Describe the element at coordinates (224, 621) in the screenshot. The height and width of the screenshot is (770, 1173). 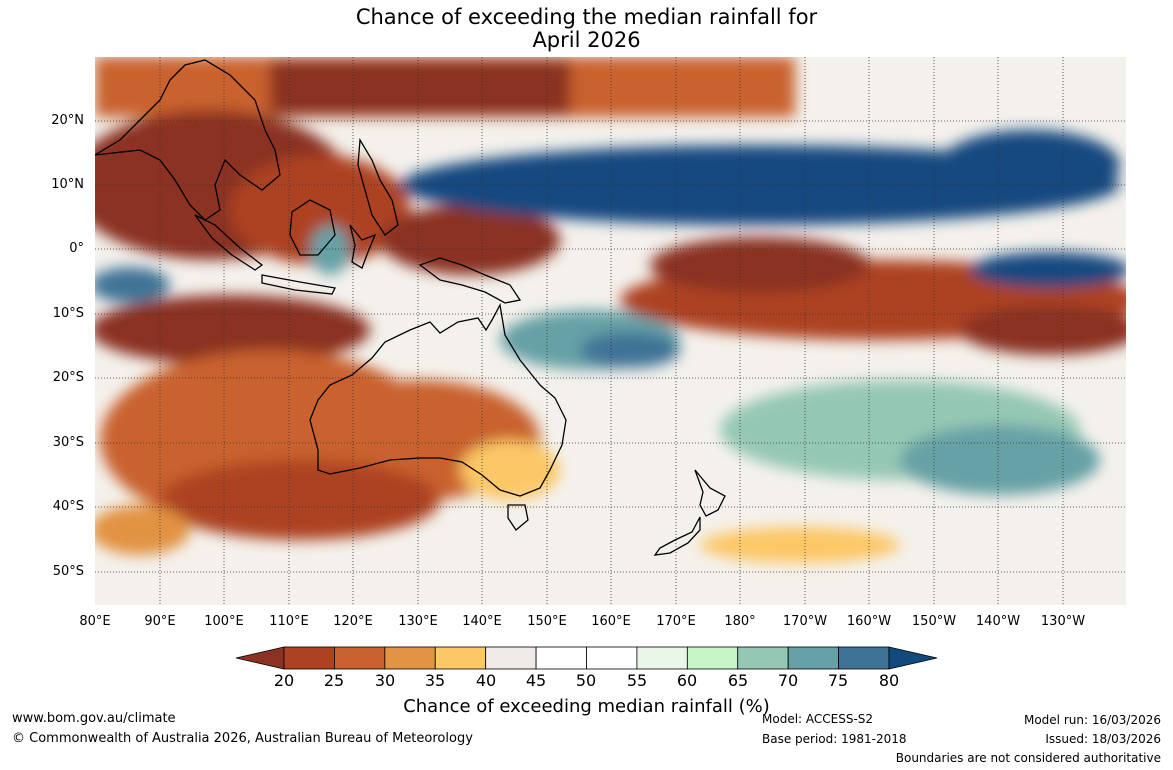
I see `lon-label-100e: 100°E` at that location.